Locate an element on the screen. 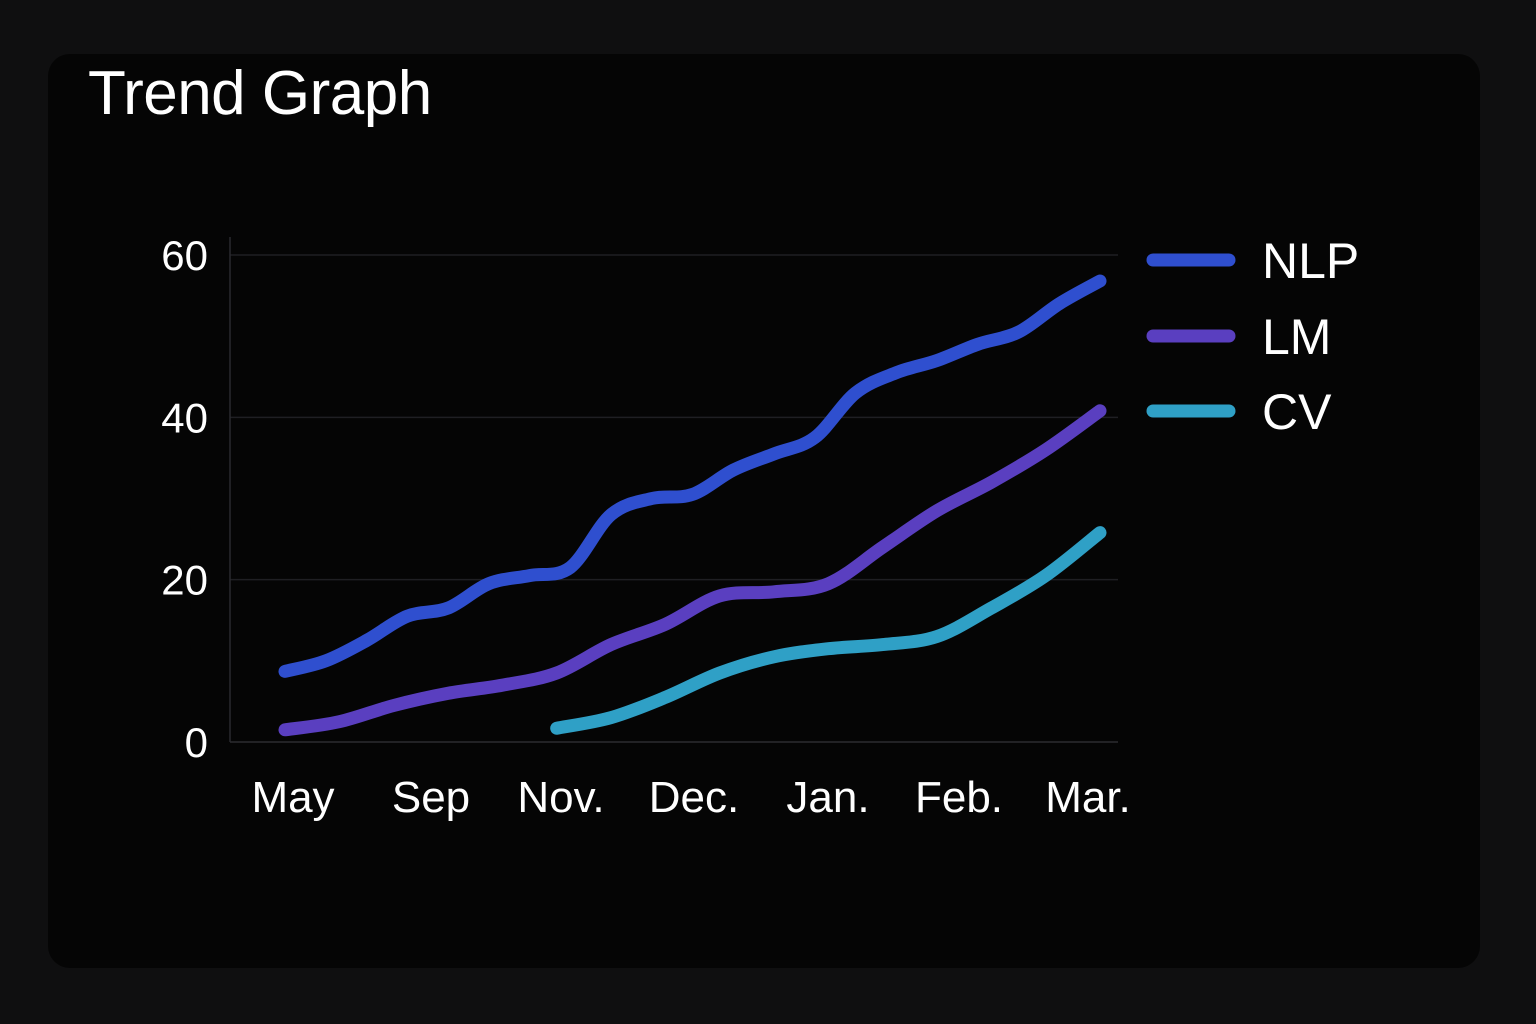  y-tick-label: 0 is located at coordinates (196, 742).